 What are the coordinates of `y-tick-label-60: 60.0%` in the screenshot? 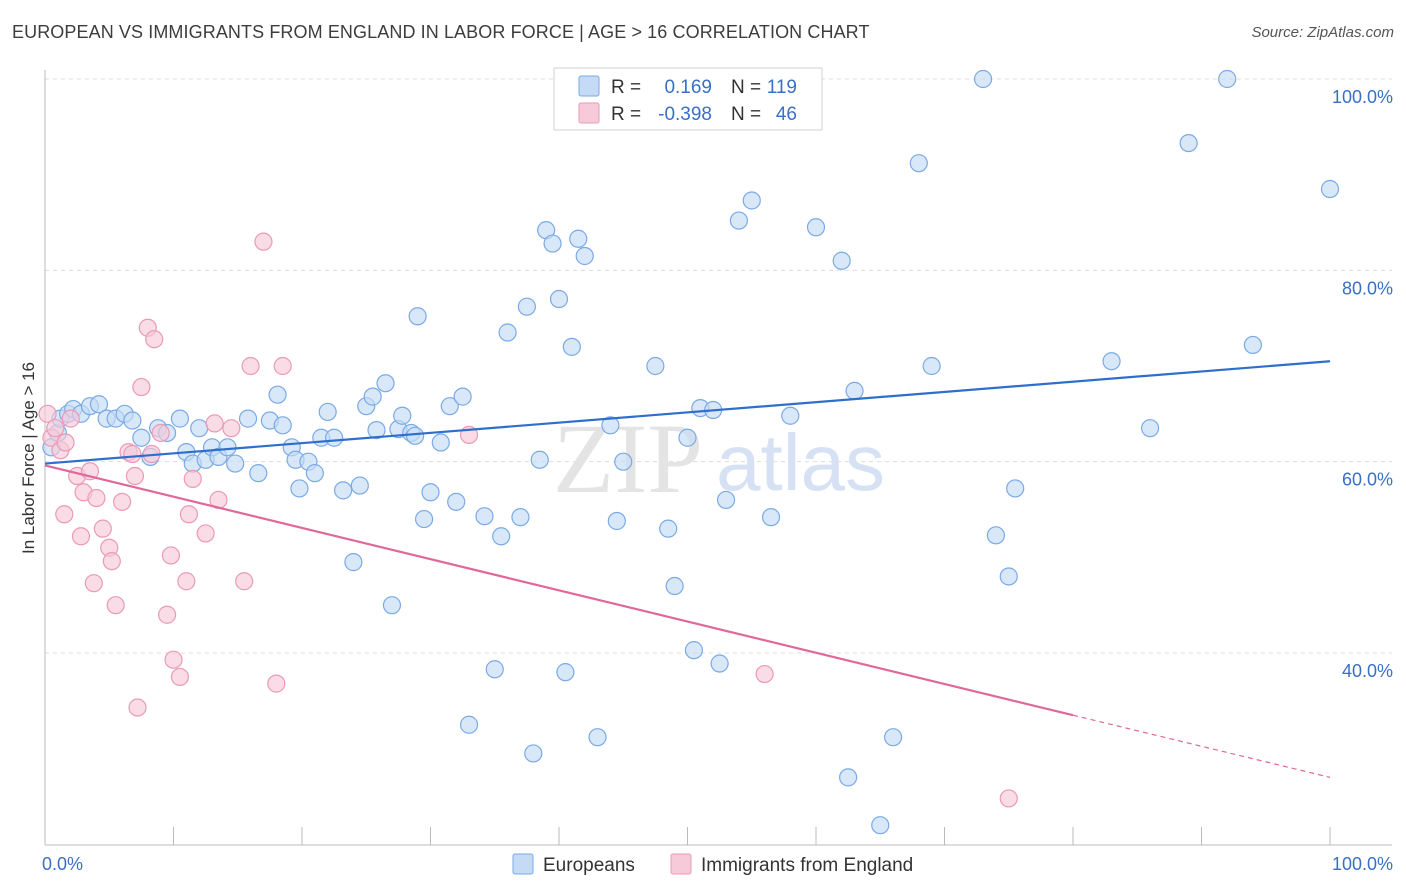 It's located at (1367, 480).